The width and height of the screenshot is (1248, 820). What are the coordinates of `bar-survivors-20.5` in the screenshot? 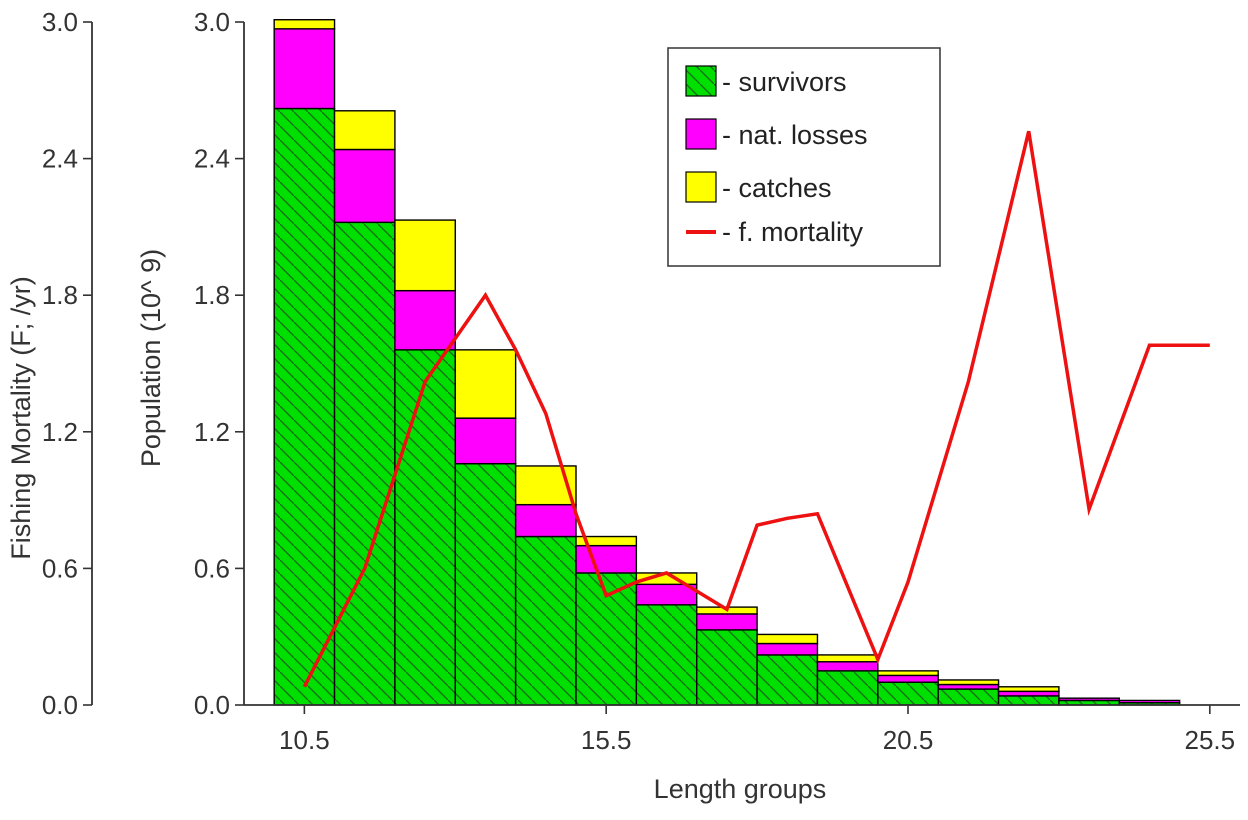 It's located at (908, 693).